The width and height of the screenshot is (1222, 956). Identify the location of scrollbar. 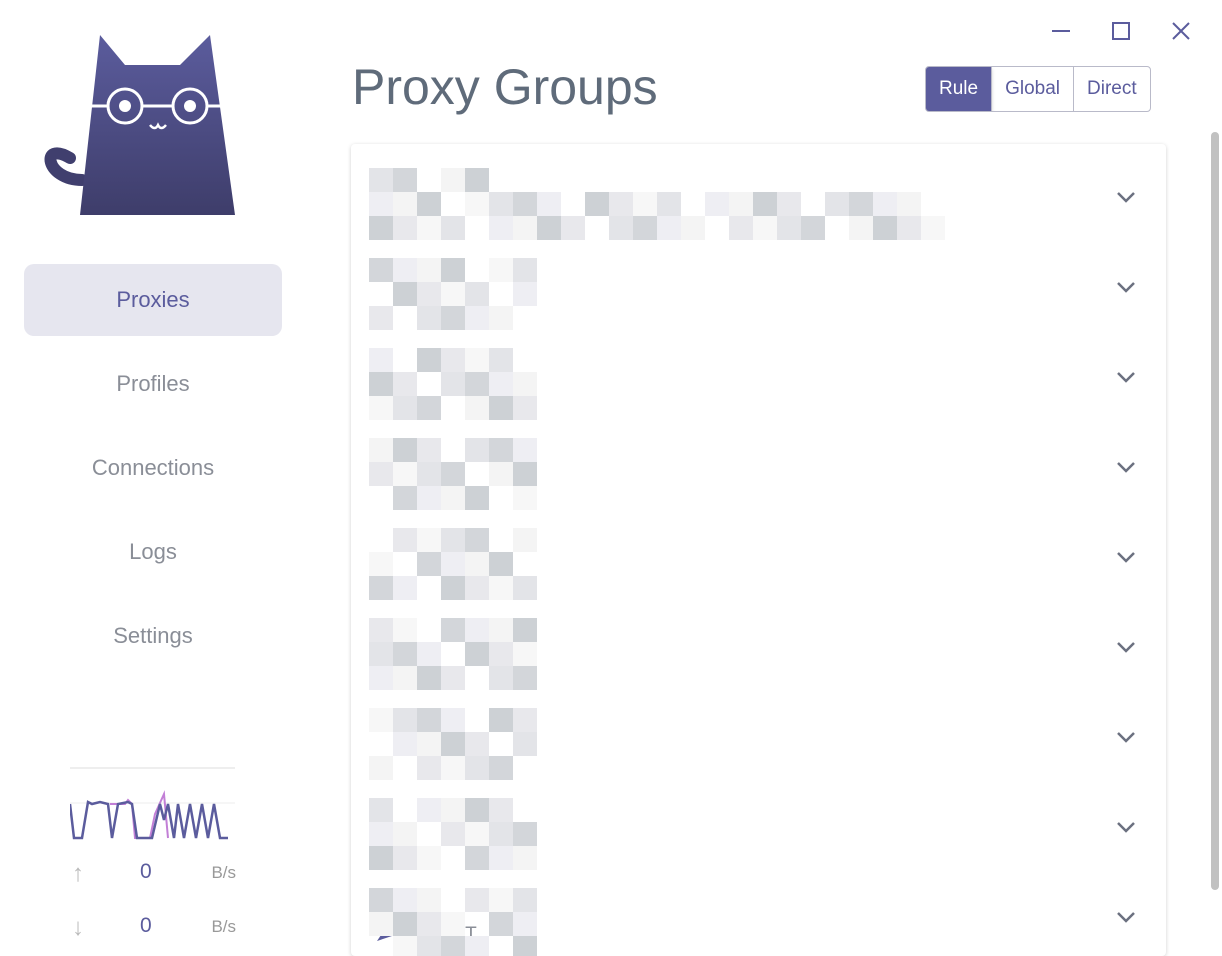
(1215, 511).